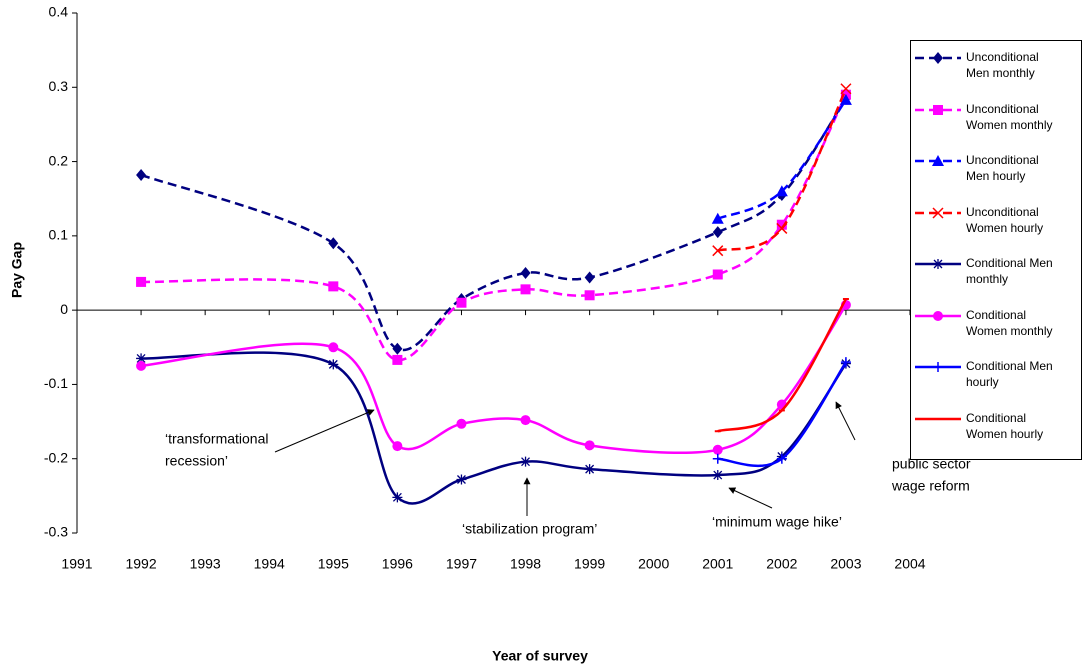 The image size is (1085, 671). I want to click on annotation: wage reform, so click(930, 486).